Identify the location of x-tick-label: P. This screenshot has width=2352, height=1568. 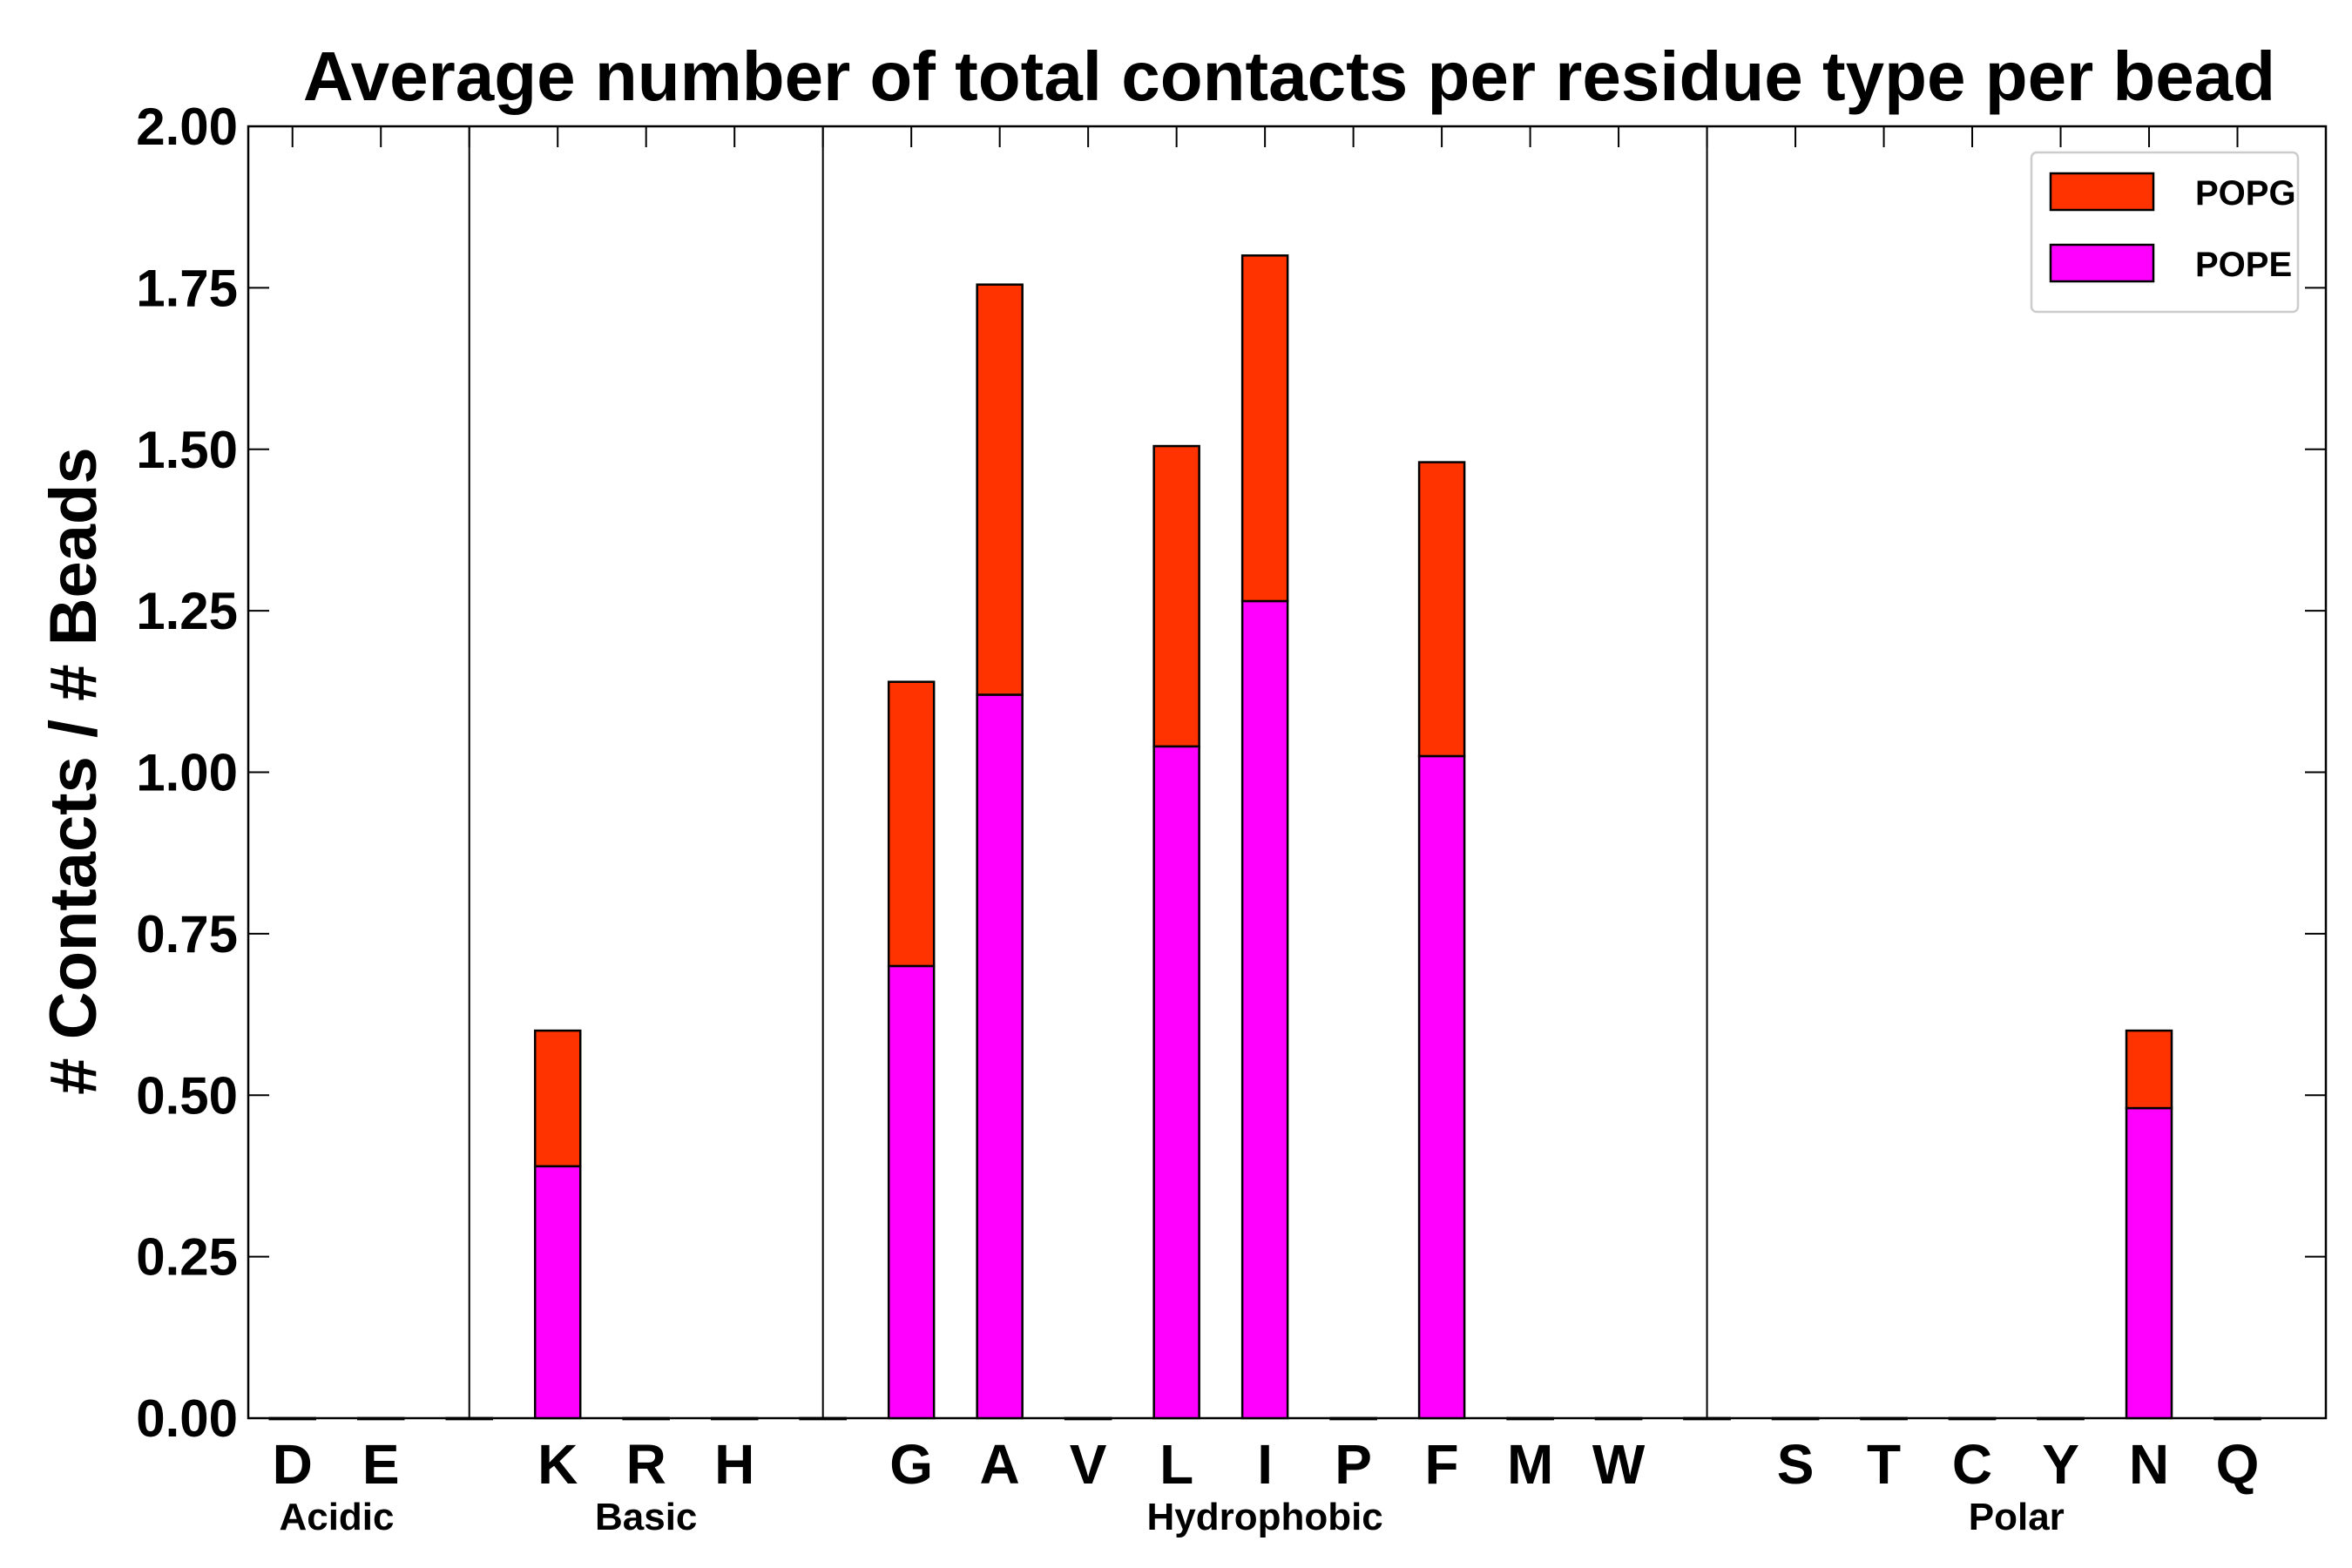
(1353, 1464).